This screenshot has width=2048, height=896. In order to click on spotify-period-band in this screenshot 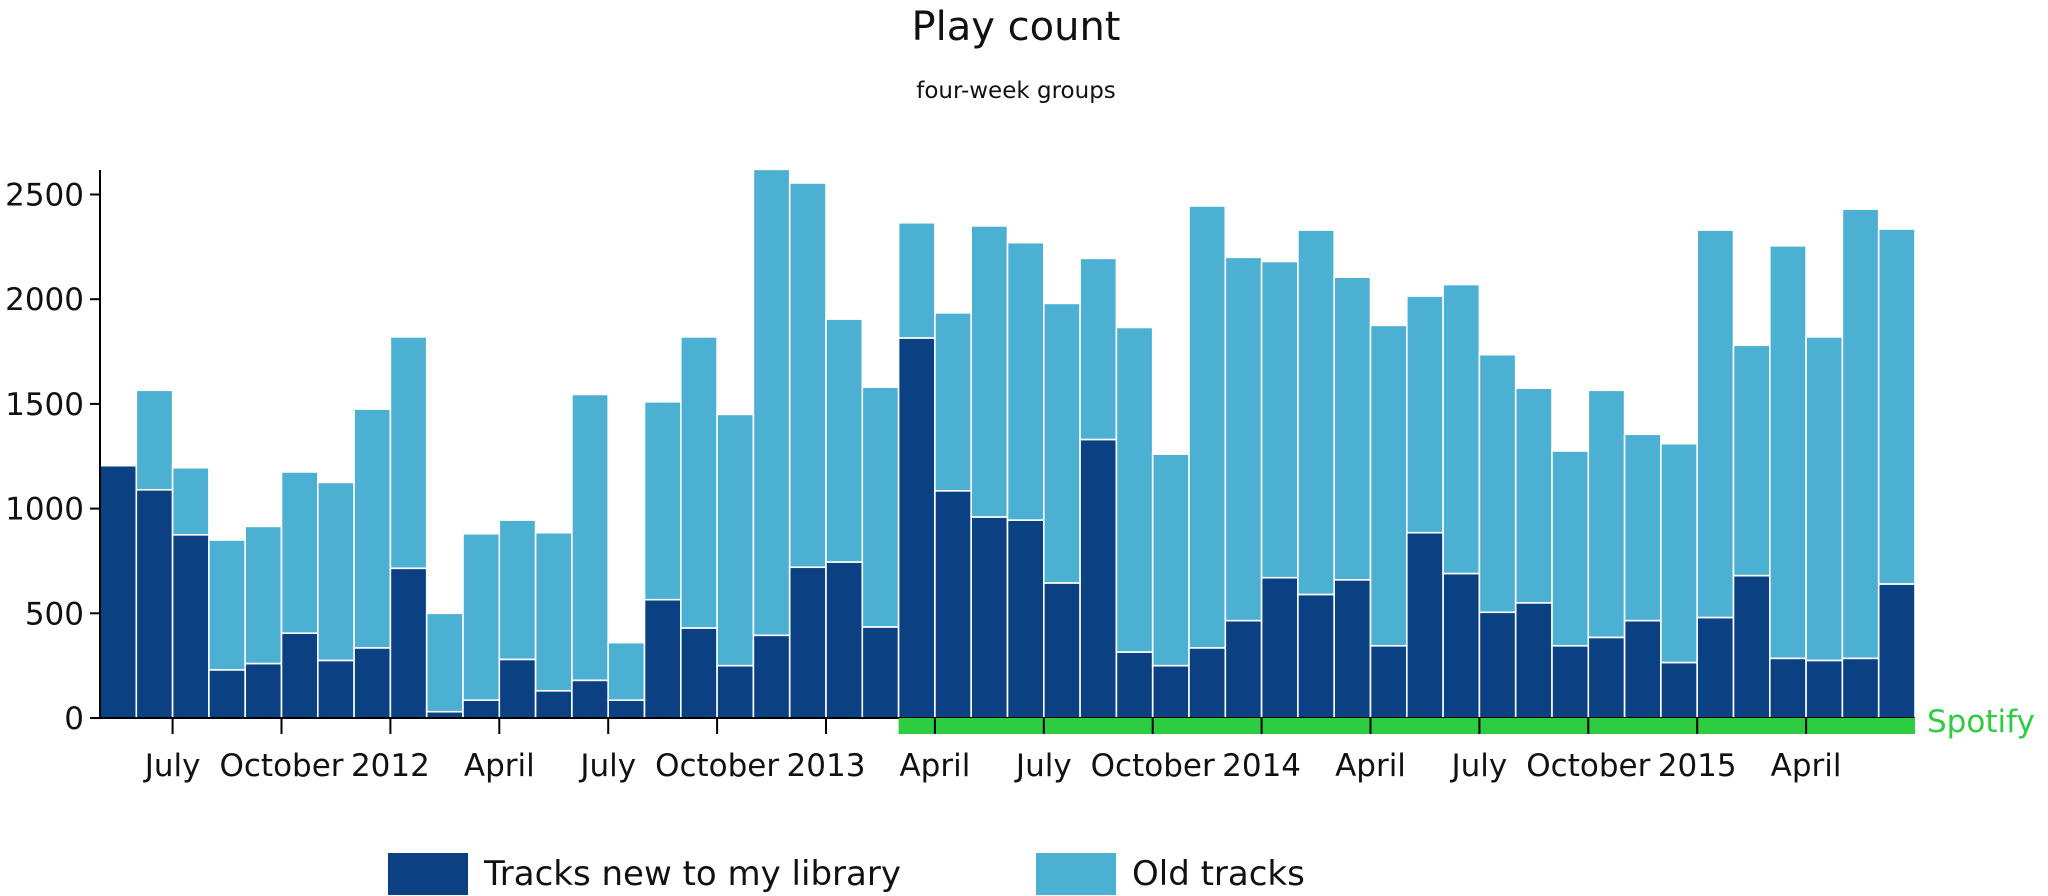, I will do `click(1406, 726)`.